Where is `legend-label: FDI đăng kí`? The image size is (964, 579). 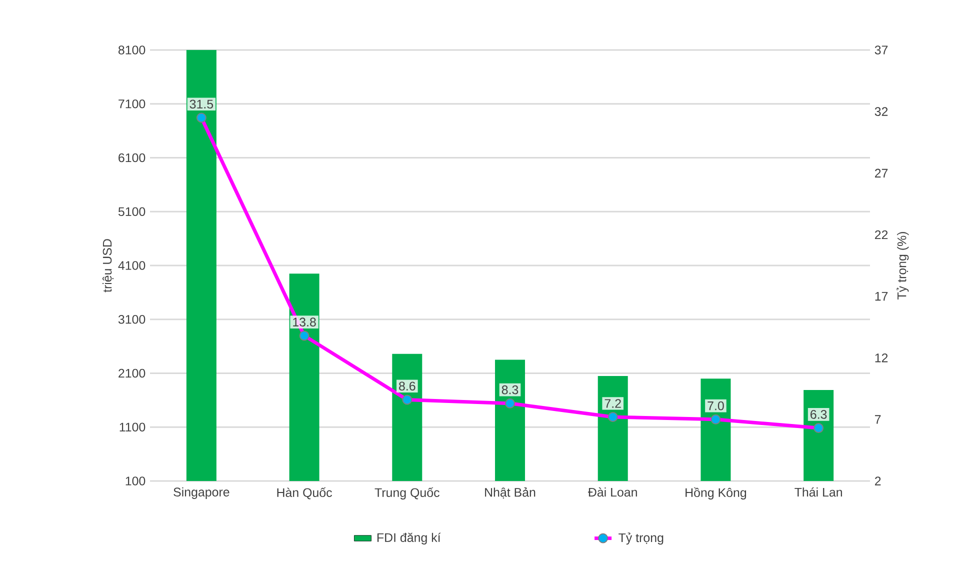 legend-label: FDI đăng kí is located at coordinates (409, 538).